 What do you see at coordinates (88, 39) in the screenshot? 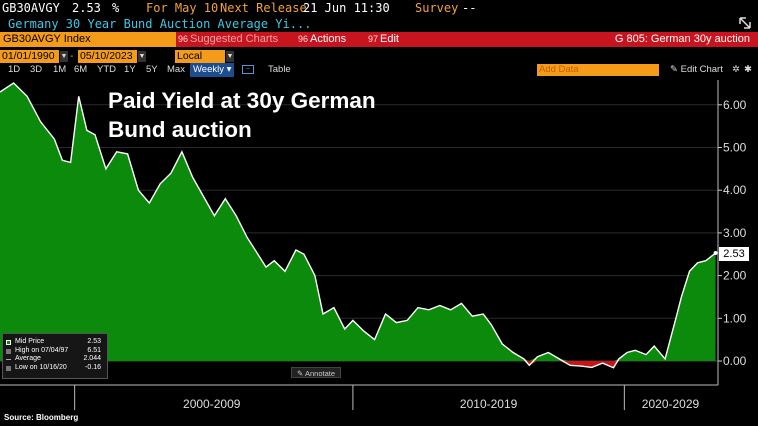
I see `security-field: GB30AVGY Index` at bounding box center [88, 39].